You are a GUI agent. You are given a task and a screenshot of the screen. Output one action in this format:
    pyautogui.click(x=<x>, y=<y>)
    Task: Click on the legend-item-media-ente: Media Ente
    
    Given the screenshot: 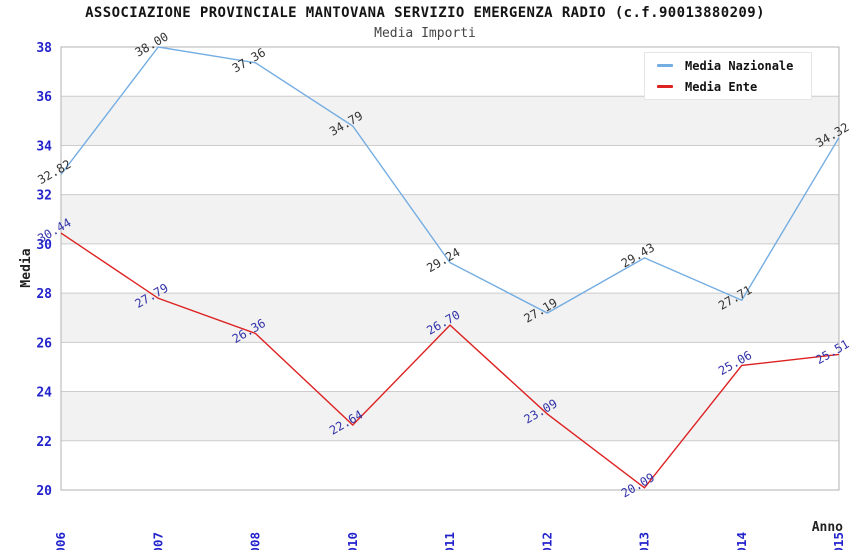 What is the action you would take?
    pyautogui.click(x=734, y=87)
    